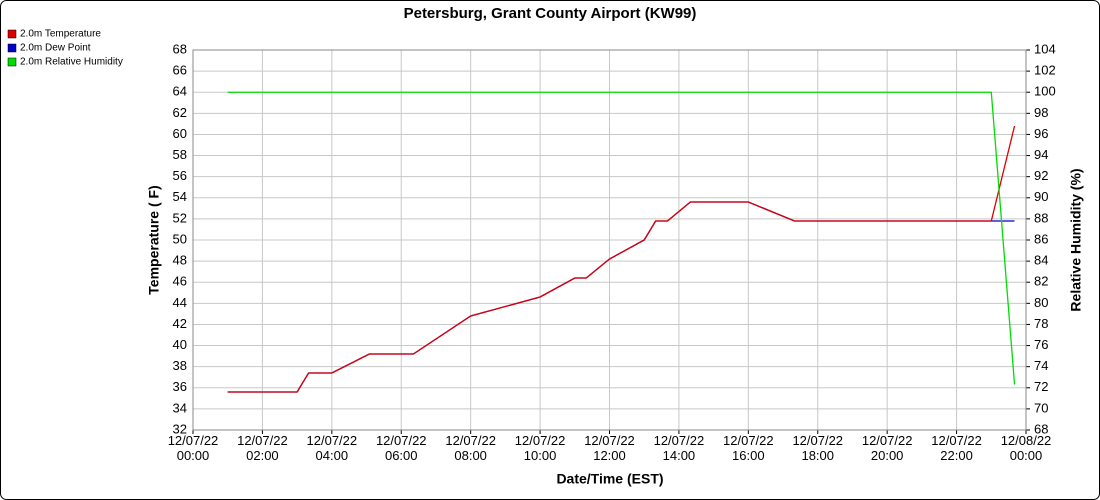 The width and height of the screenshot is (1100, 500). I want to click on x-tick-label: 12/08/22 00:00, so click(1026, 448).